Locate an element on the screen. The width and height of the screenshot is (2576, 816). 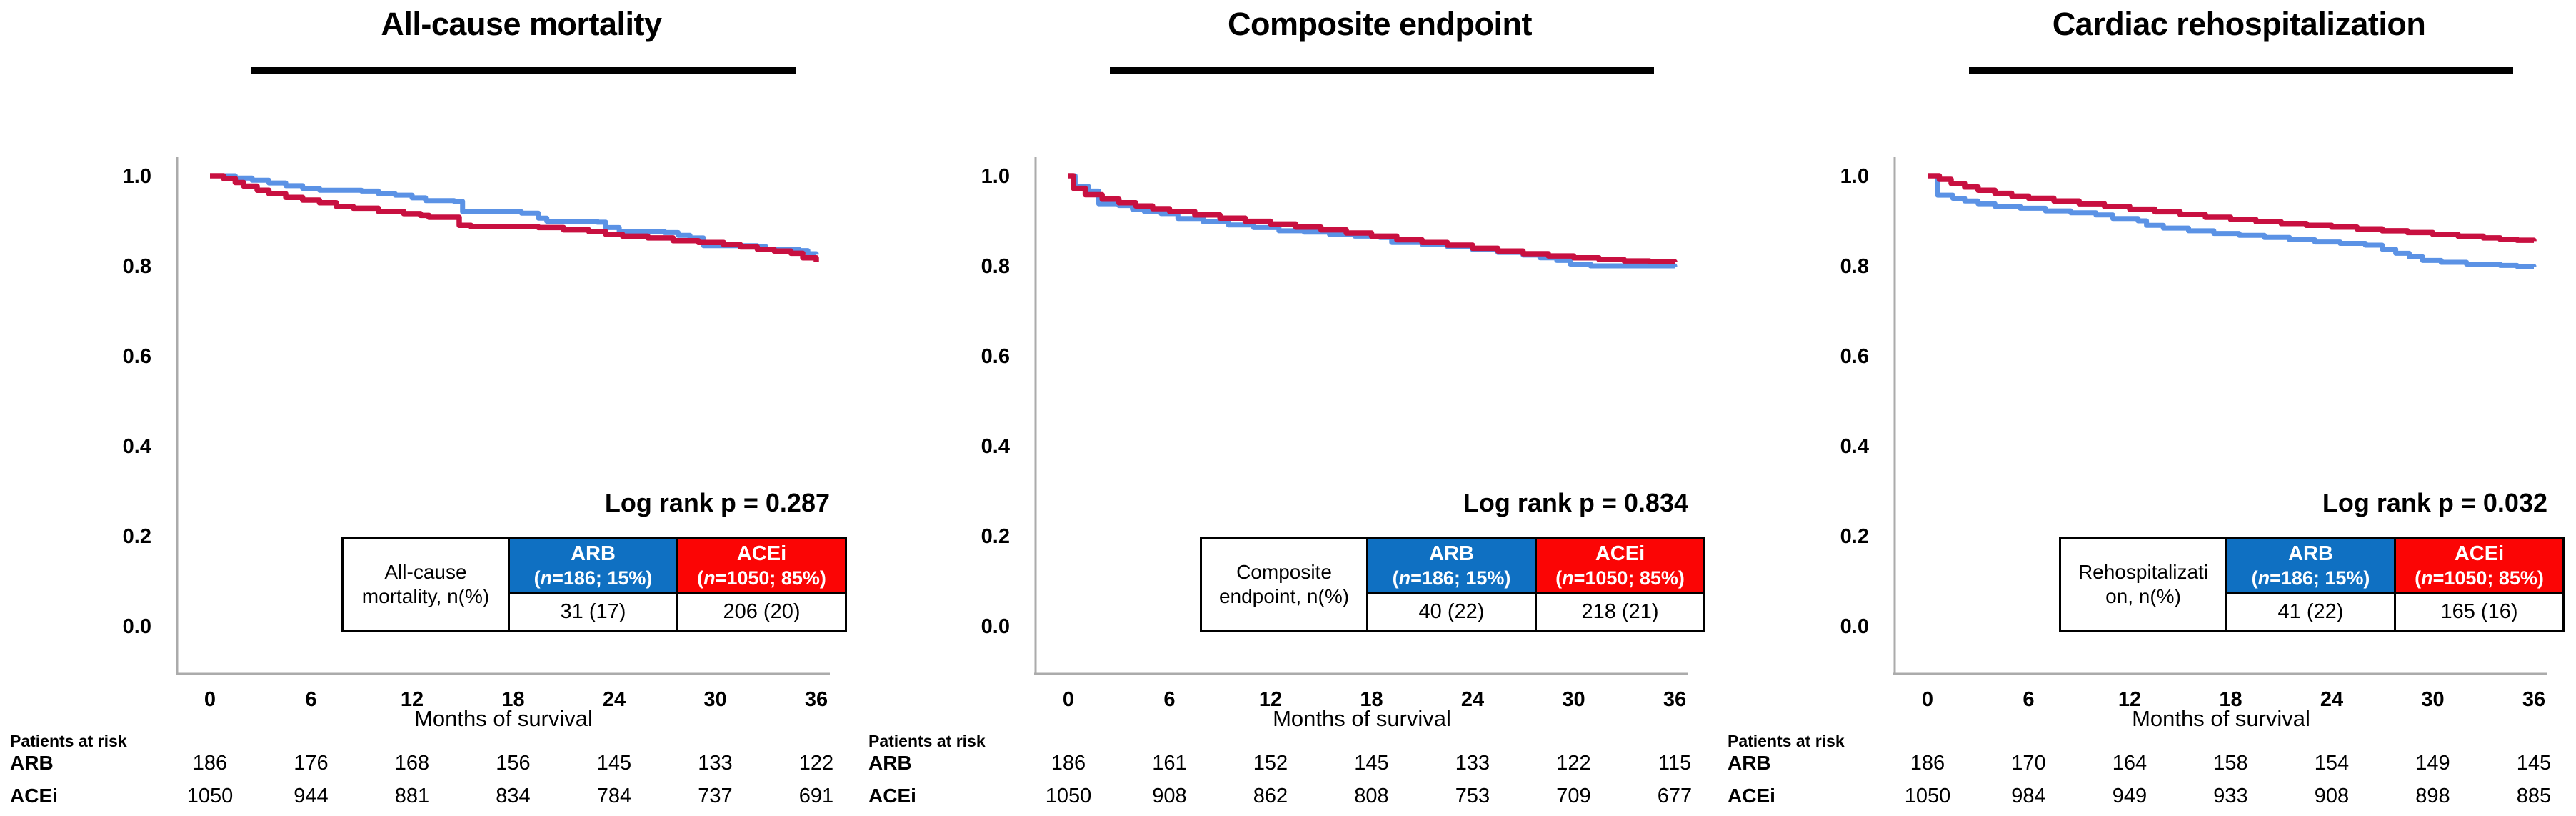
risk-count: 161 is located at coordinates (1169, 763).